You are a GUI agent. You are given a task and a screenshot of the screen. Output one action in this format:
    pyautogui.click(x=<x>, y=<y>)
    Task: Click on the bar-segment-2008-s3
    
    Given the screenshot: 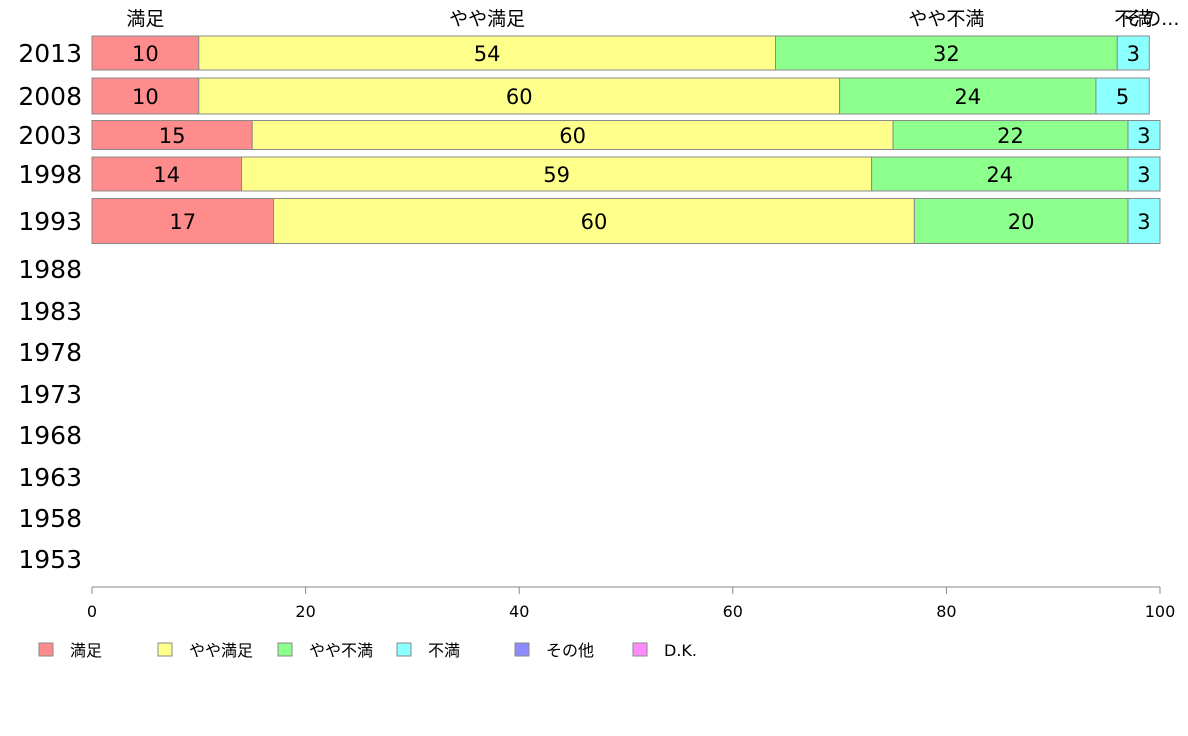 What is the action you would take?
    pyautogui.click(x=1122, y=96)
    